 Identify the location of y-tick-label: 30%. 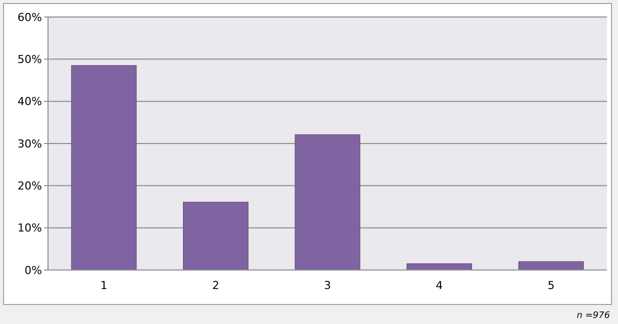
(30, 143).